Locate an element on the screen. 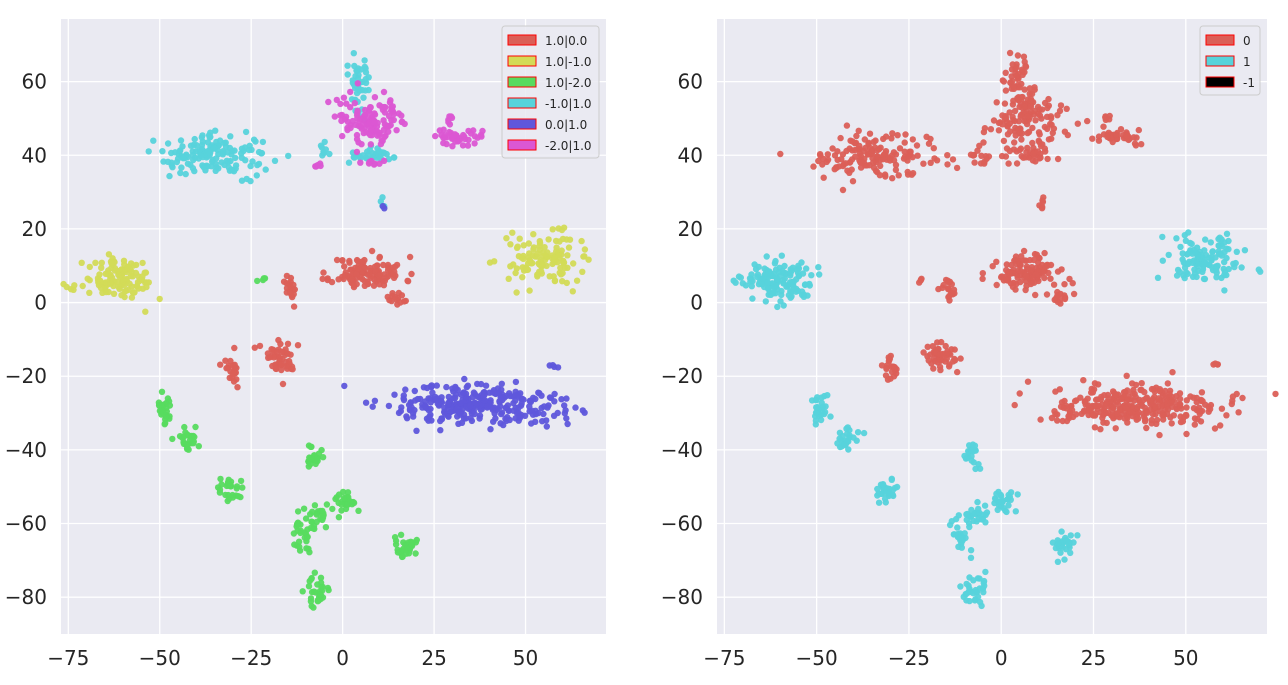 The width and height of the screenshot is (1288, 685). y-tick-label: 40 is located at coordinates (690, 155).